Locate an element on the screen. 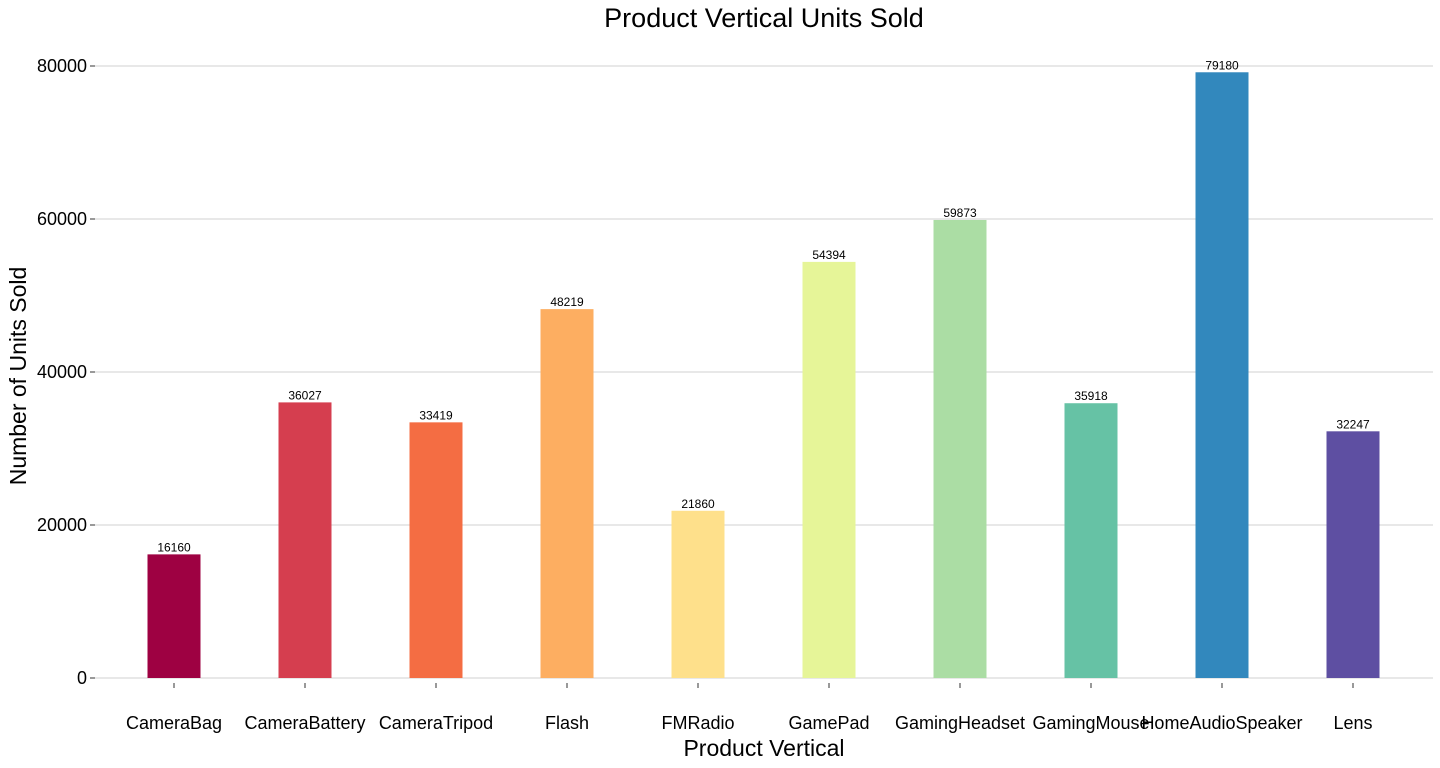 The height and width of the screenshot is (768, 1440). x-tick-label: HomeAudioSpeaker is located at coordinates (1221, 723).